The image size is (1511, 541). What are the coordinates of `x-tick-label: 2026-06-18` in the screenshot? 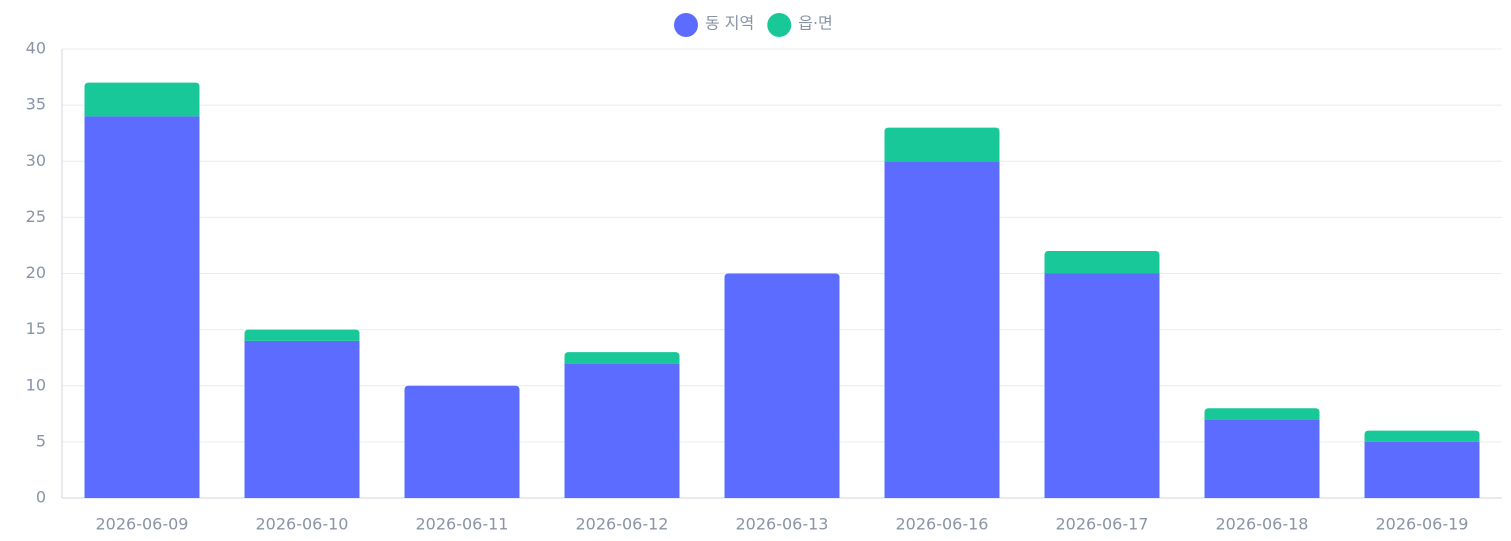 It's located at (1262, 524).